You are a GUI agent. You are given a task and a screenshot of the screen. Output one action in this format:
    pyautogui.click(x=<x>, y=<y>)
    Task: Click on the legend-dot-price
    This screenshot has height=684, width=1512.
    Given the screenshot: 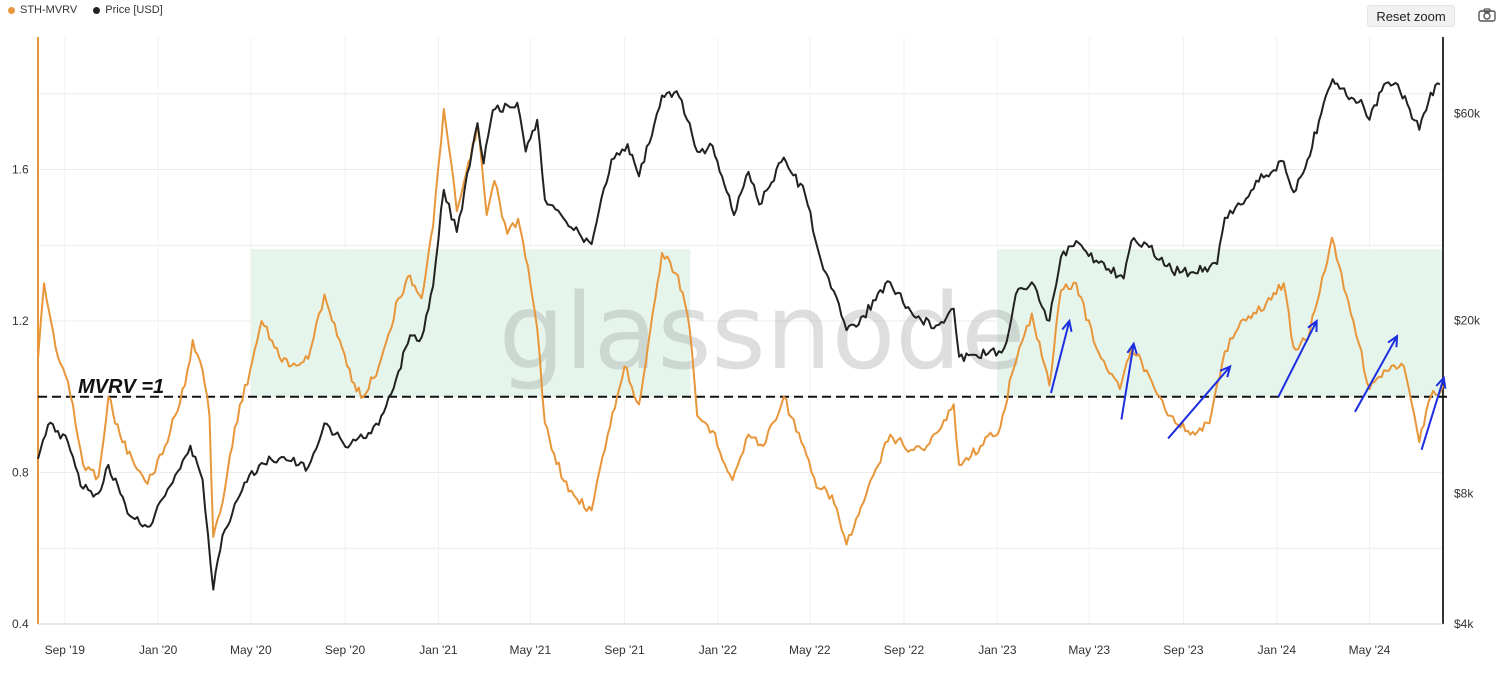 What is the action you would take?
    pyautogui.click(x=97, y=10)
    